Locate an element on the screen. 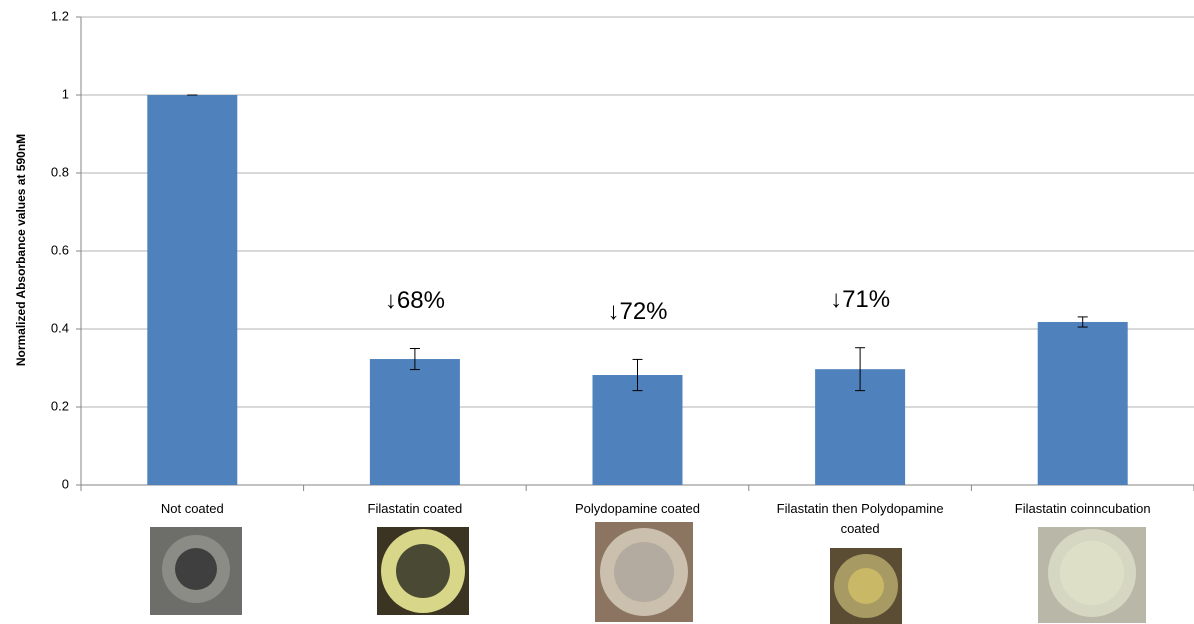 The height and width of the screenshot is (624, 1194). y-tick-label: 0.4 is located at coordinates (60, 327).